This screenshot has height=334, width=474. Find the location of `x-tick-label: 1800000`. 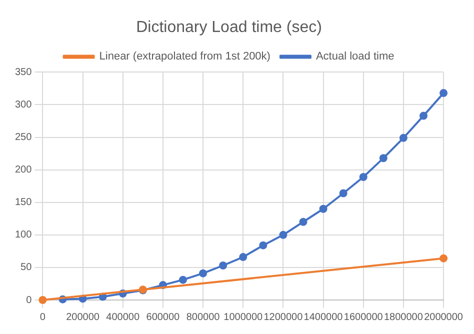

x-tick-label: 1800000 is located at coordinates (404, 317).